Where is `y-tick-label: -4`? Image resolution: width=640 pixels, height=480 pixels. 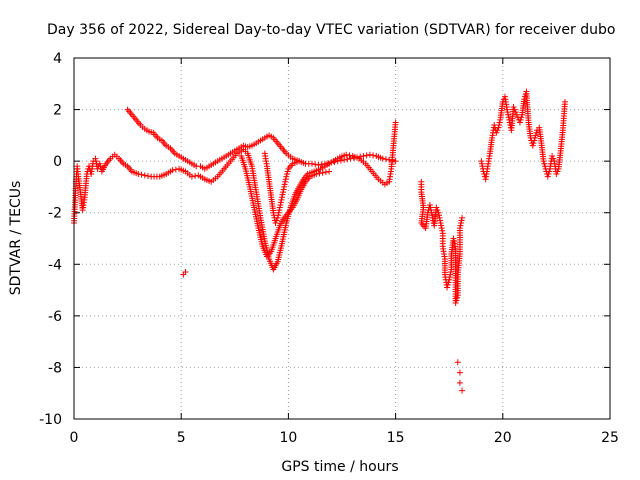
y-tick-label: -4 is located at coordinates (55, 265).